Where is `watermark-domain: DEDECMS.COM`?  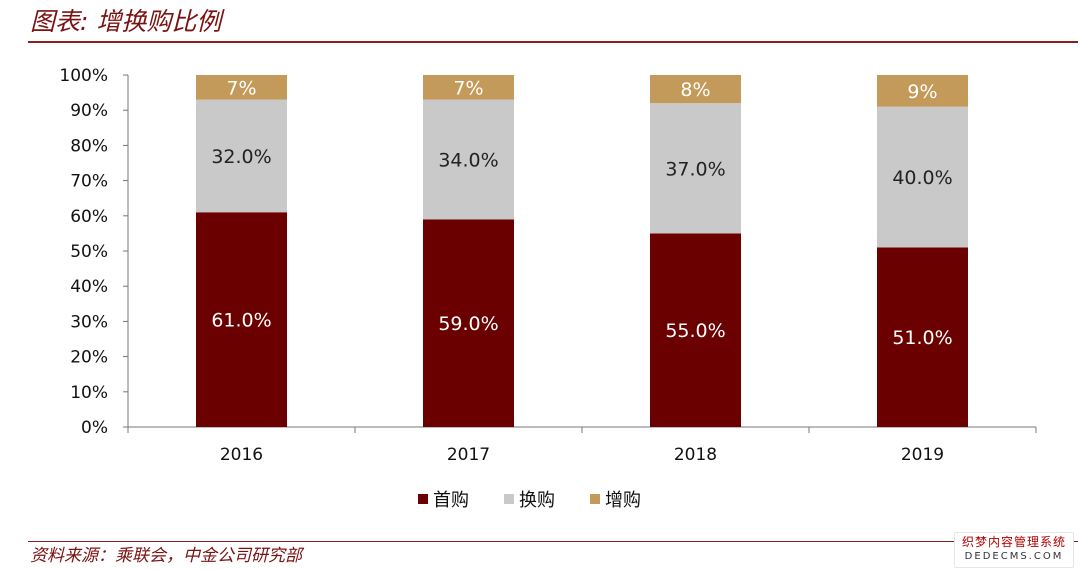
watermark-domain: DEDECMS.COM is located at coordinates (1014, 556).